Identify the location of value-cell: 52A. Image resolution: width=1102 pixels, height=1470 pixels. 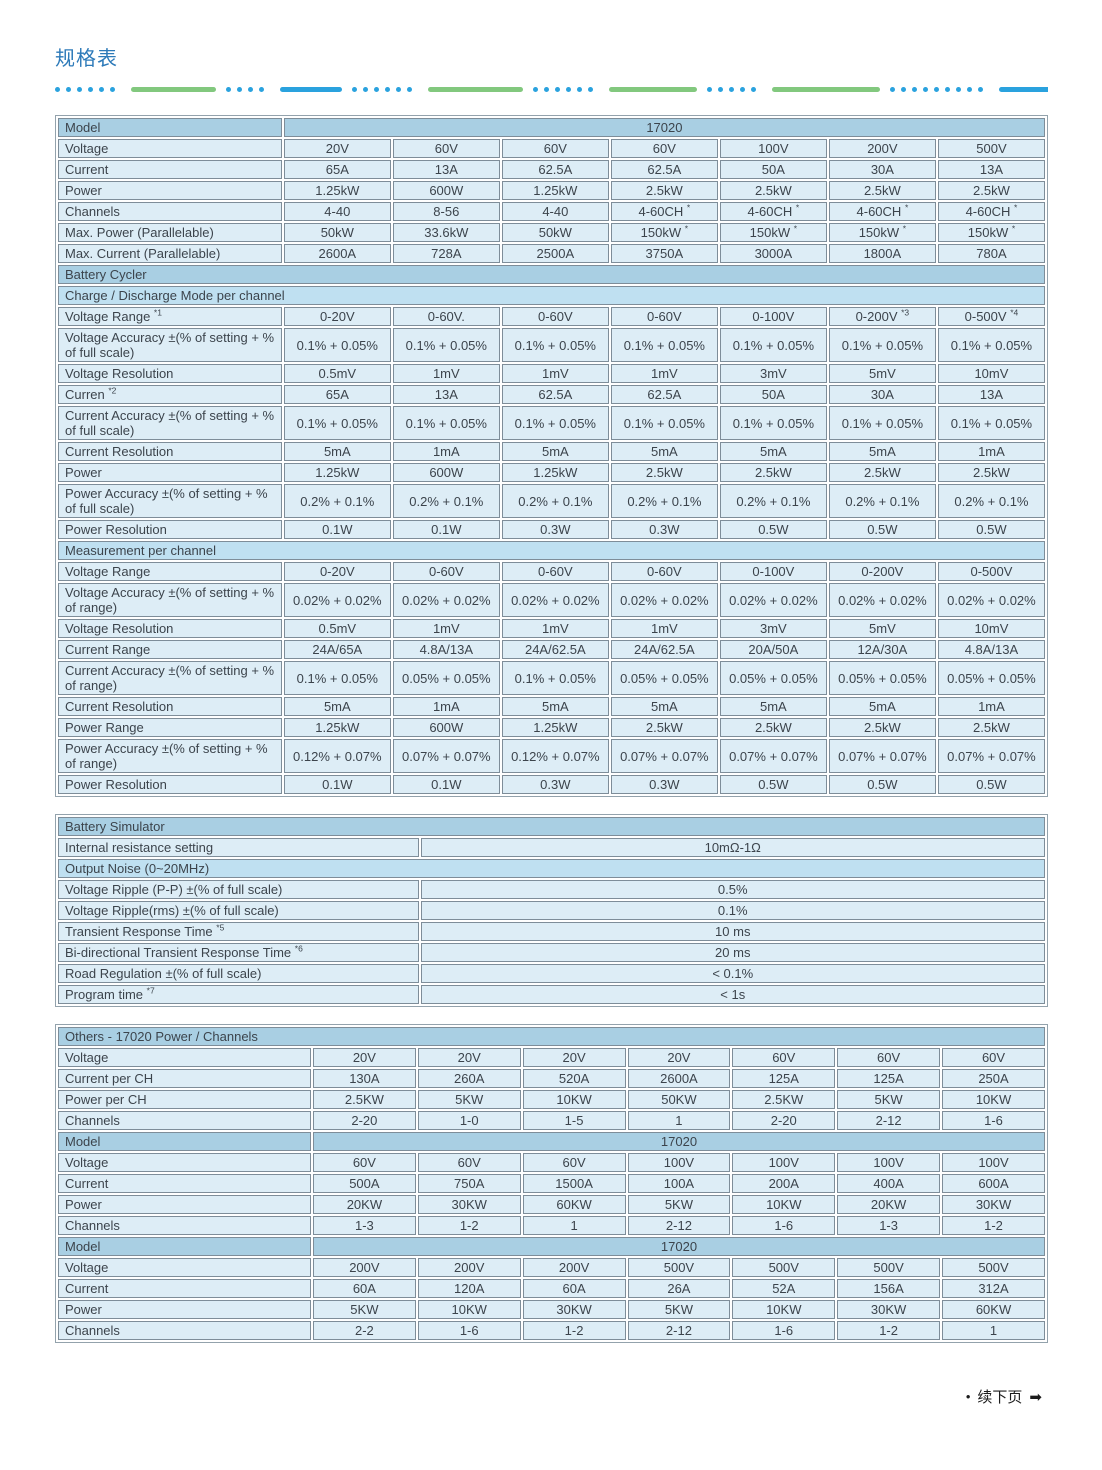
(784, 1288).